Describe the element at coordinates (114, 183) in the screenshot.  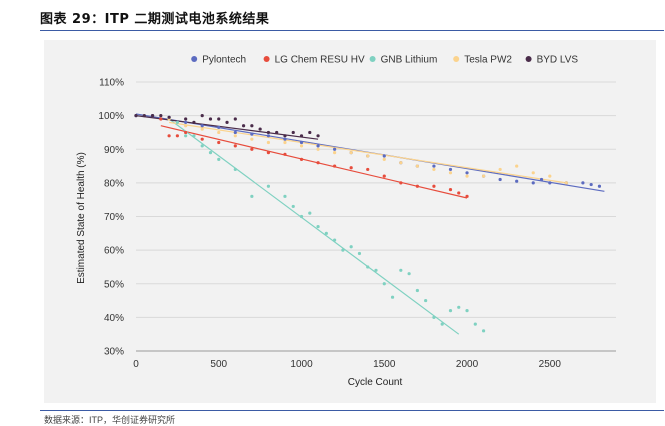
I see `y-tick-label: 80%` at that location.